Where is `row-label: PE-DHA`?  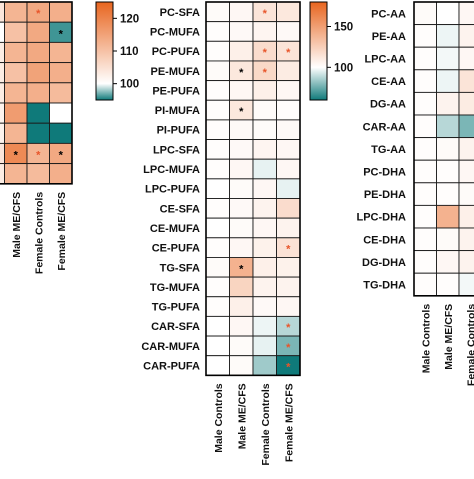
row-label: PE-DHA is located at coordinates (385, 195).